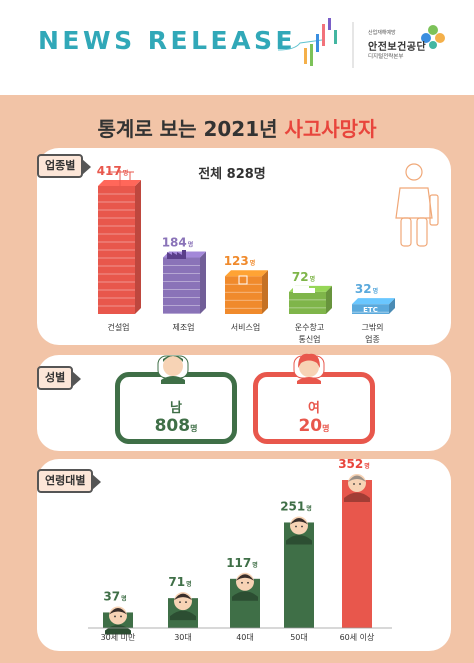  What do you see at coordinates (315, 43) in the screenshot?
I see `bar-graph-logo-icon` at bounding box center [315, 43].